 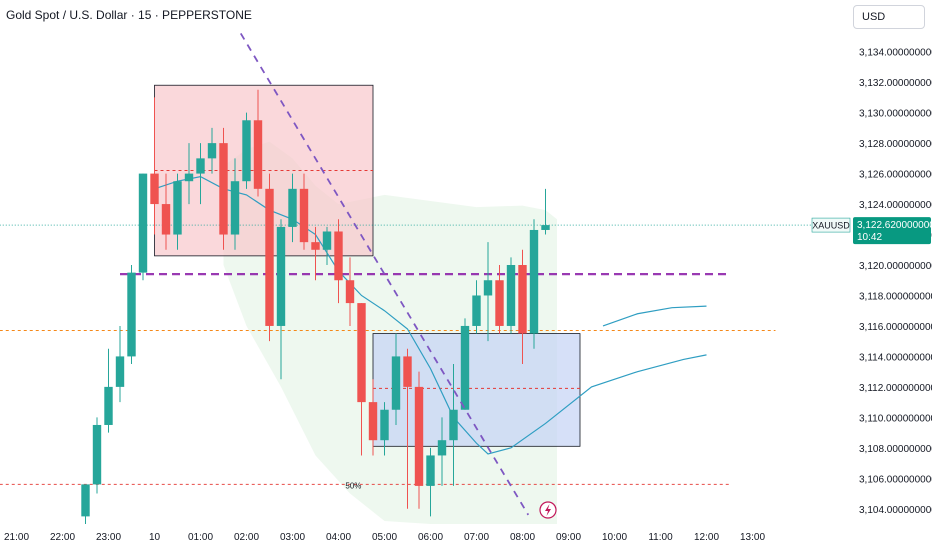 I want to click on time-tick-label: 02:00, so click(x=246, y=537).